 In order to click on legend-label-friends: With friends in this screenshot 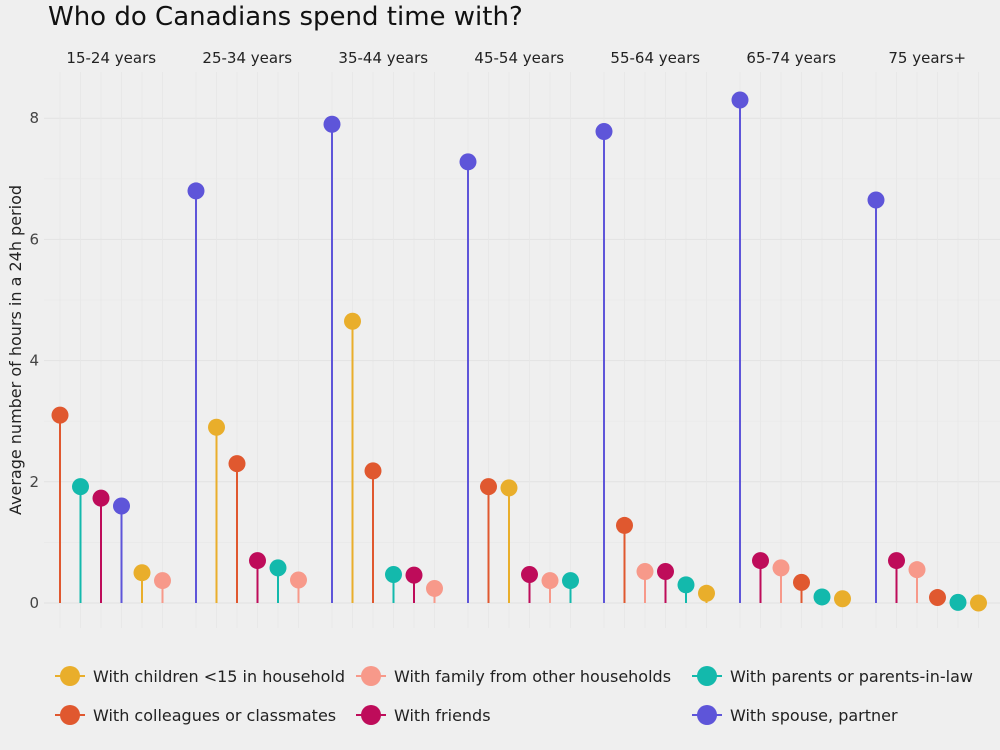, I will do `click(442, 715)`.